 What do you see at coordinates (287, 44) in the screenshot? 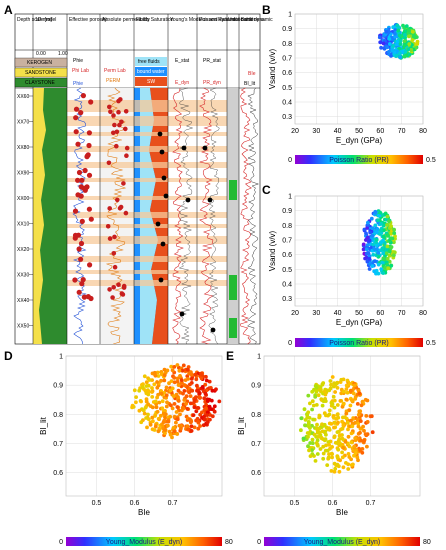
I see `y-tick-label: 0.8` at bounding box center [287, 44].